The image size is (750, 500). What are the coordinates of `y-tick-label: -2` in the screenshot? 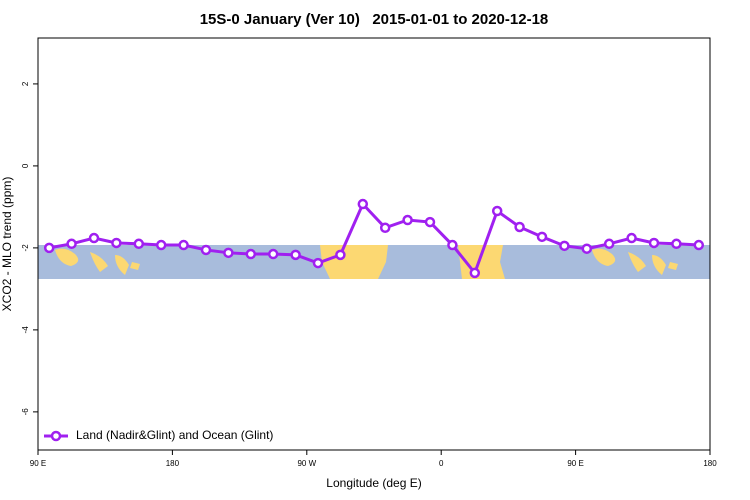 It's located at (25, 248).